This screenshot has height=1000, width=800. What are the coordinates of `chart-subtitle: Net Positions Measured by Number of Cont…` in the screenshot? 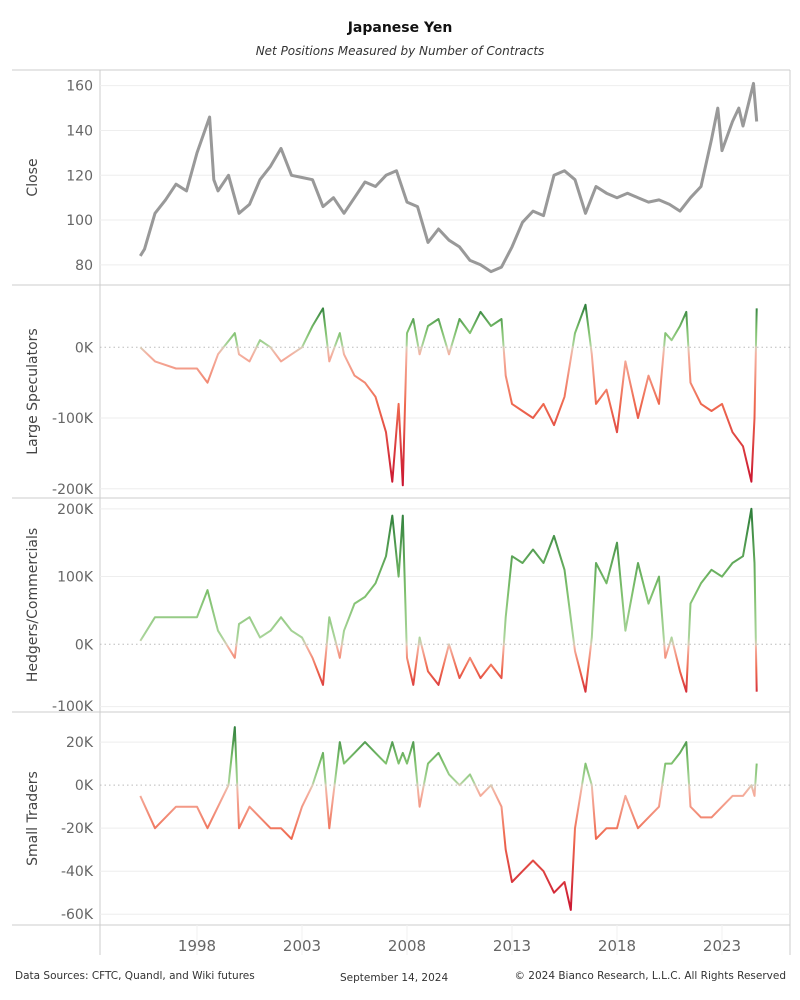 It's located at (400, 51).